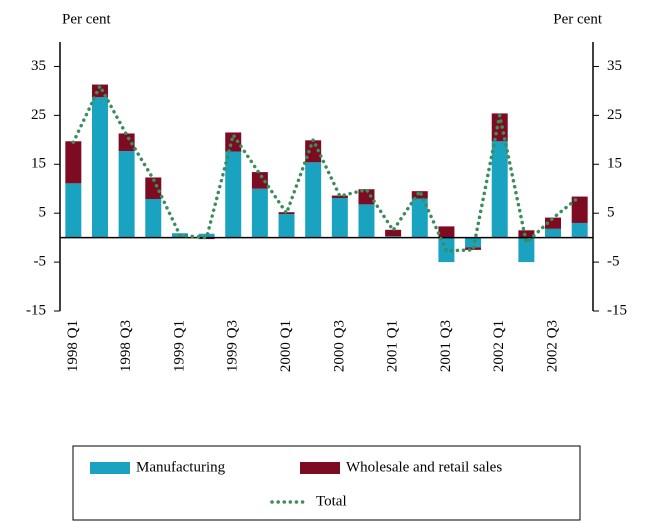 The width and height of the screenshot is (653, 522). What do you see at coordinates (36, 310) in the screenshot?
I see `y-tick-label-left: -15` at bounding box center [36, 310].